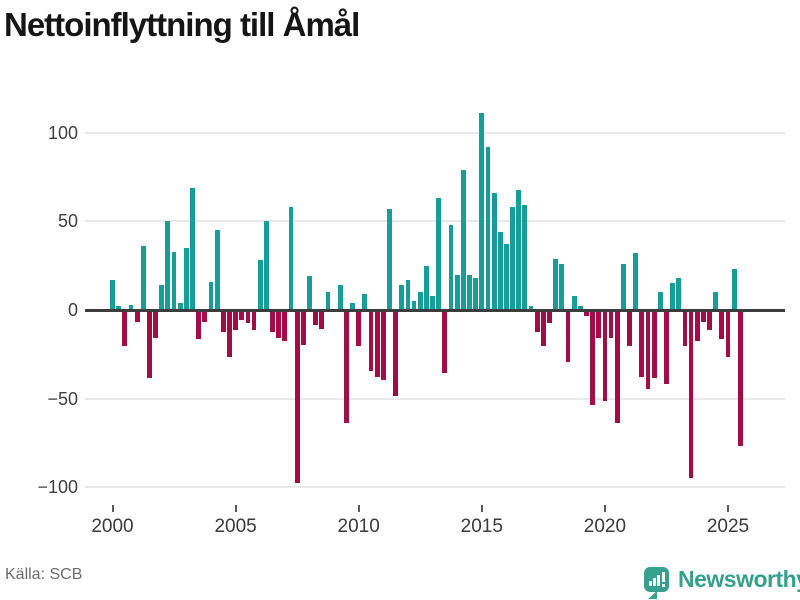 This screenshot has width=800, height=600. What do you see at coordinates (574, 302) in the screenshot?
I see `bar-2018-q4` at bounding box center [574, 302].